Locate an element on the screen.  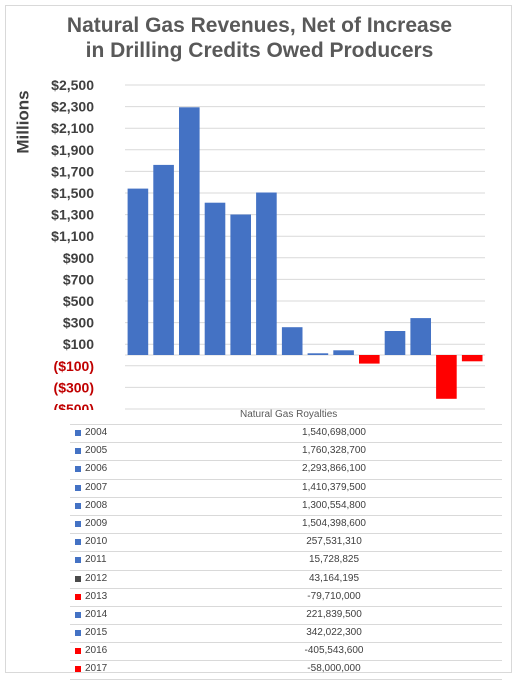
bar-2013 is located at coordinates (369, 359).